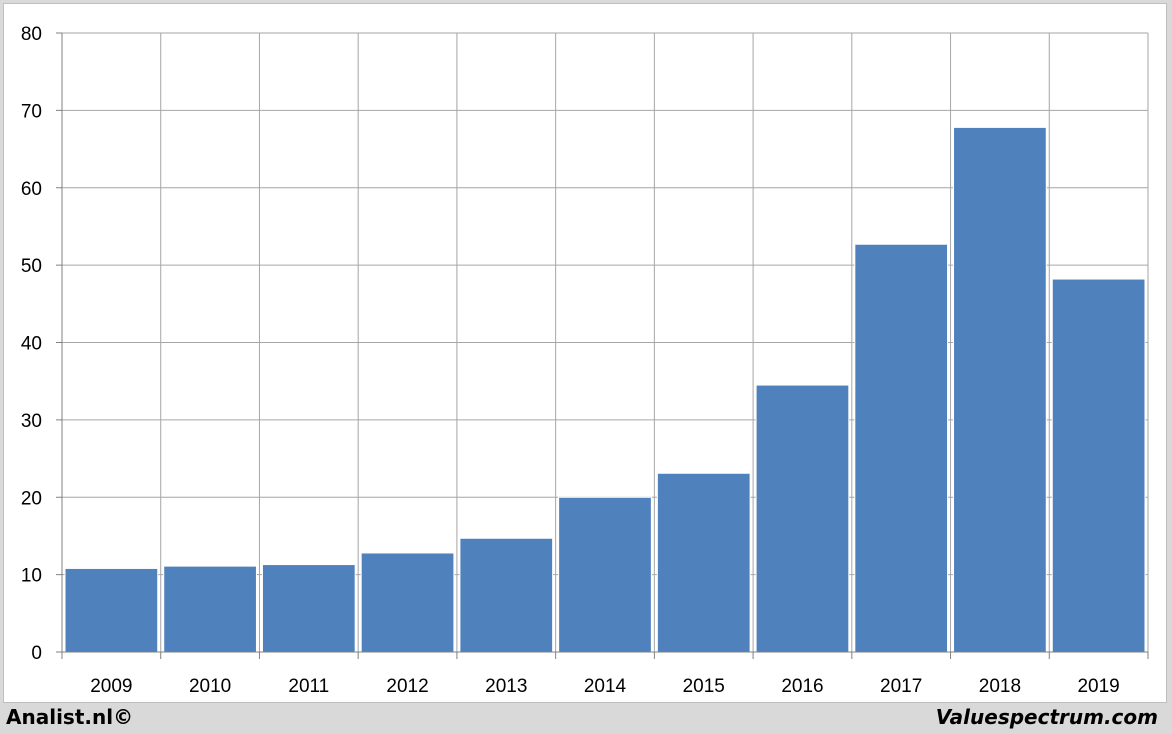 The width and height of the screenshot is (1172, 734). Describe the element at coordinates (210, 686) in the screenshot. I see `x-tick-label: 2010` at that location.